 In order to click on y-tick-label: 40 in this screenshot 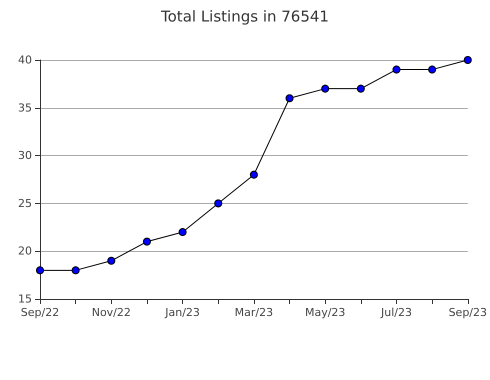, I will do `click(25, 60)`.